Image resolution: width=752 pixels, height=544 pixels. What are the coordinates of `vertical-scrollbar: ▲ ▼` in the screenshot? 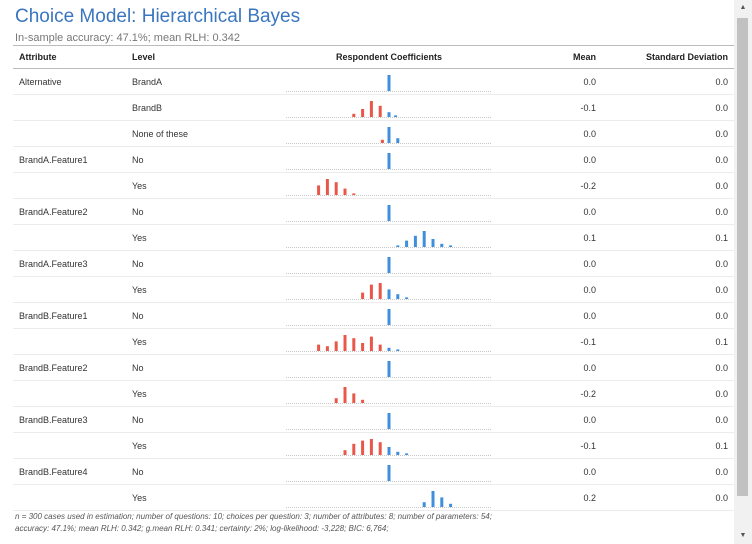 It's located at (743, 272).